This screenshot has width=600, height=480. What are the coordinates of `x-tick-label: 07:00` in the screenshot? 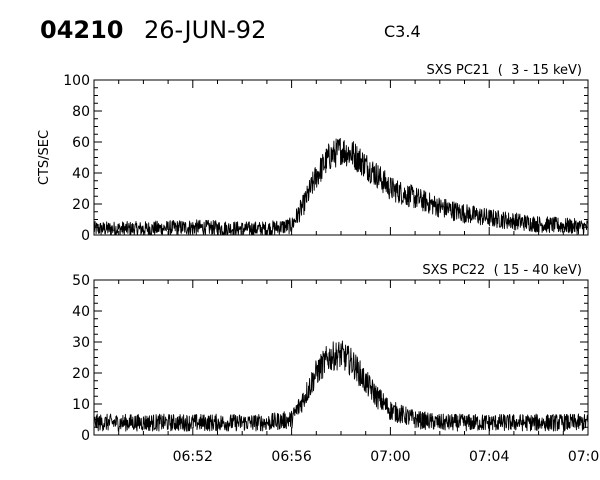 It's located at (390, 457).